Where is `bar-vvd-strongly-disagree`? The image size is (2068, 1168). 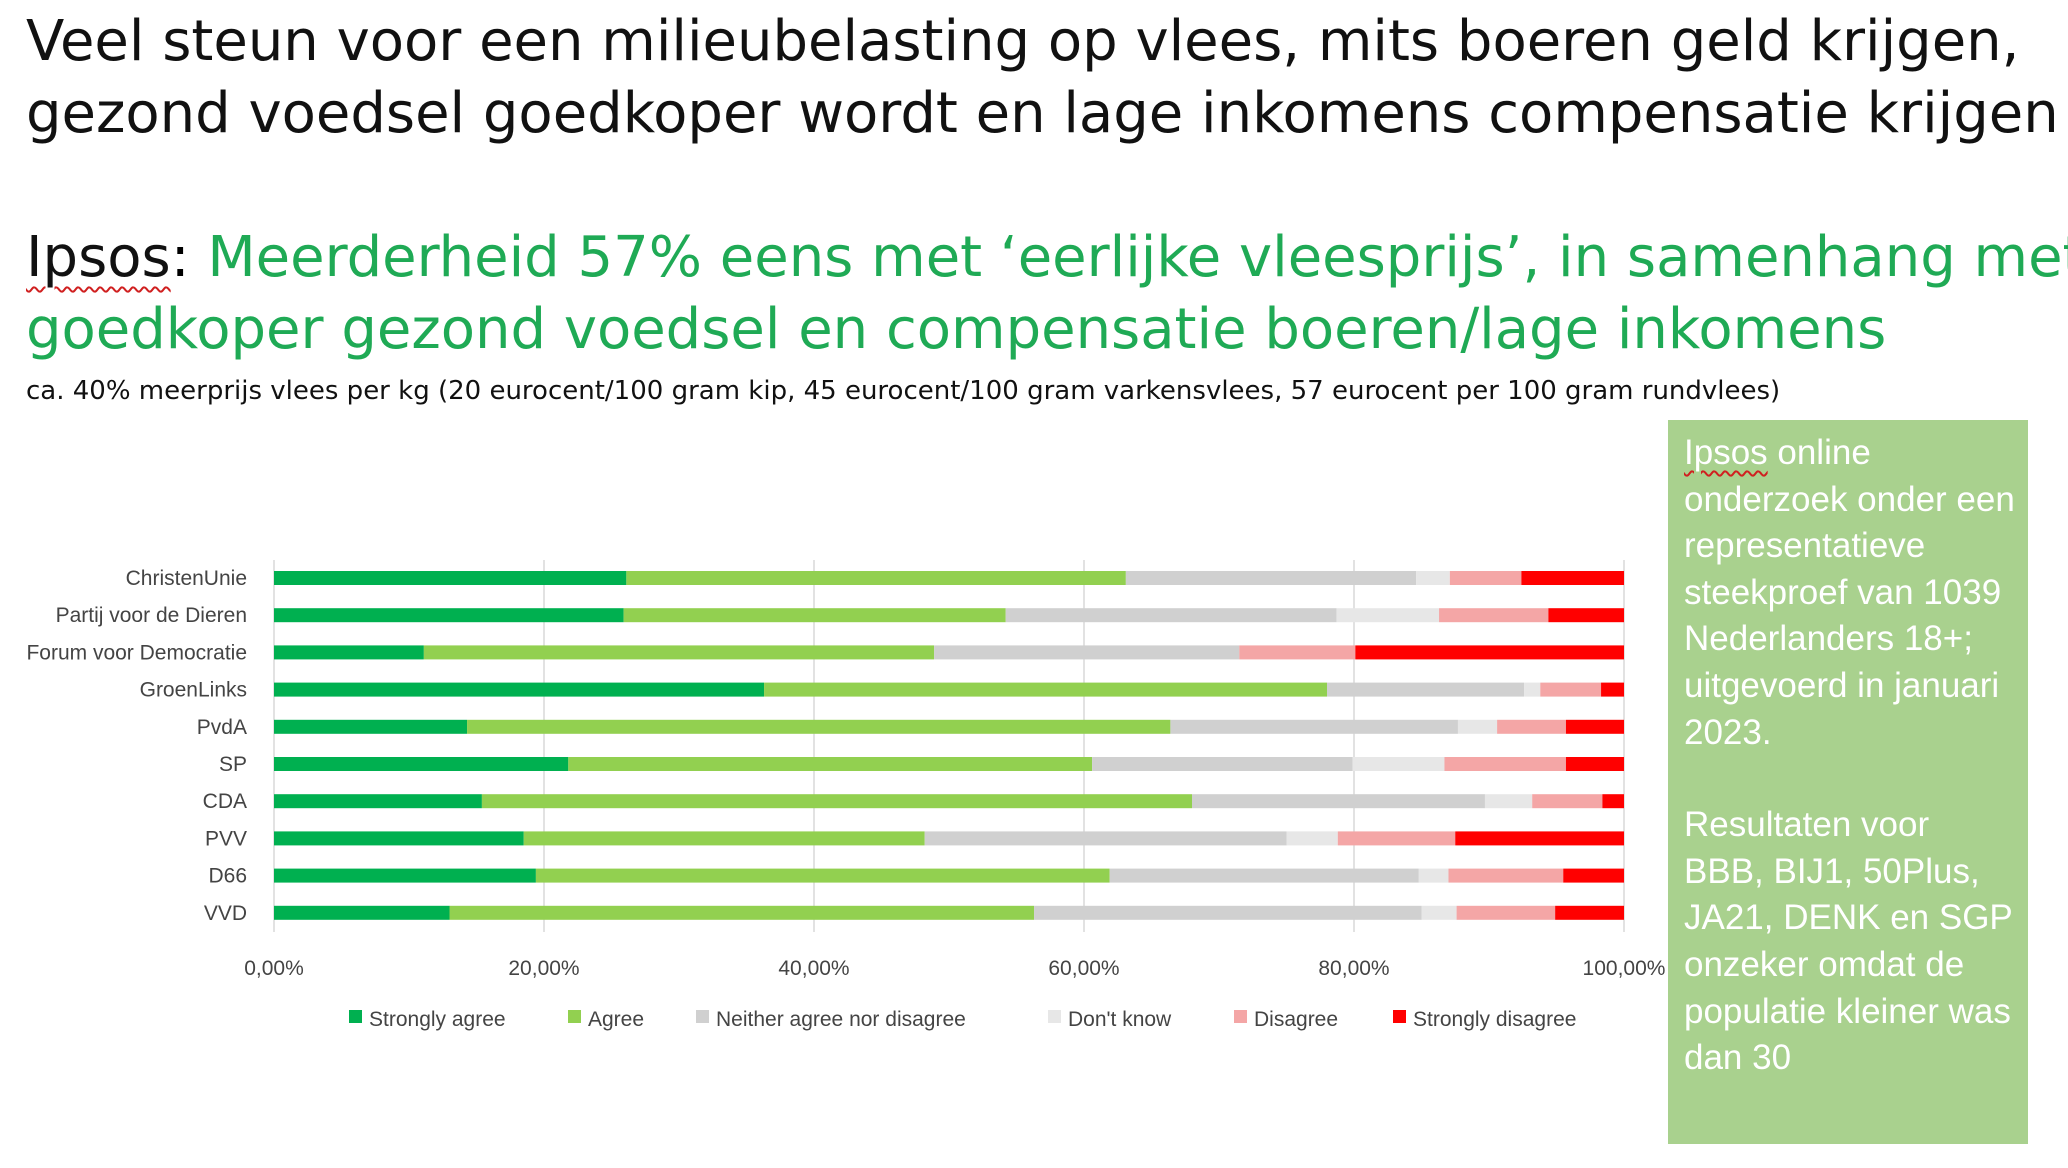
bar-vvd-strongly-disagree is located at coordinates (1589, 912).